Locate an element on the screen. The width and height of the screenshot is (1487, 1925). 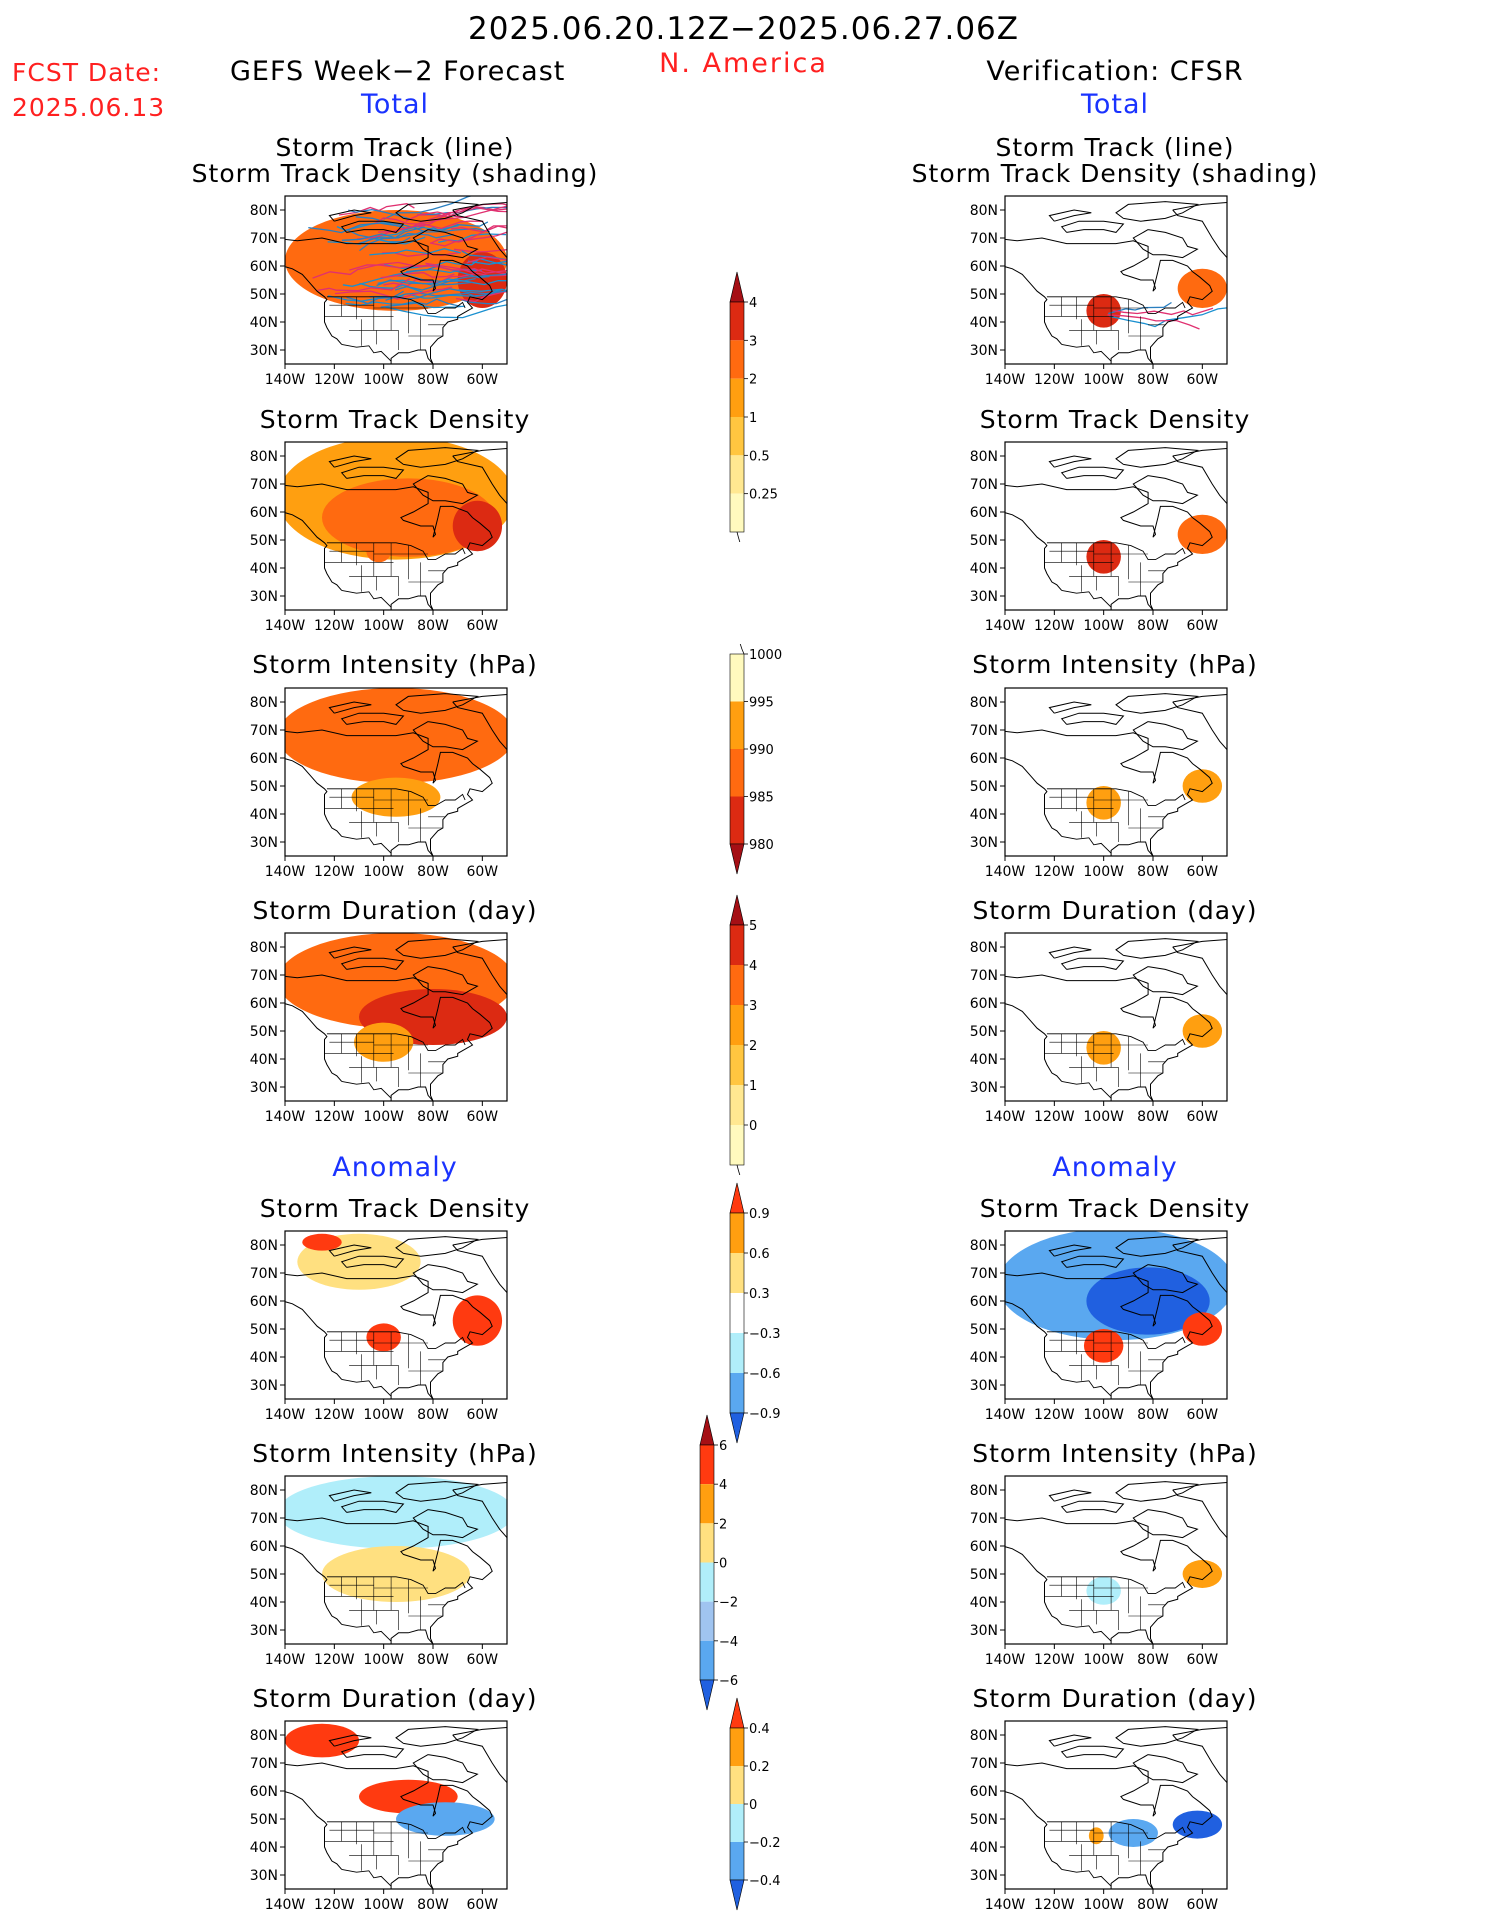
left-total-label: Total is located at coordinates (395, 104).